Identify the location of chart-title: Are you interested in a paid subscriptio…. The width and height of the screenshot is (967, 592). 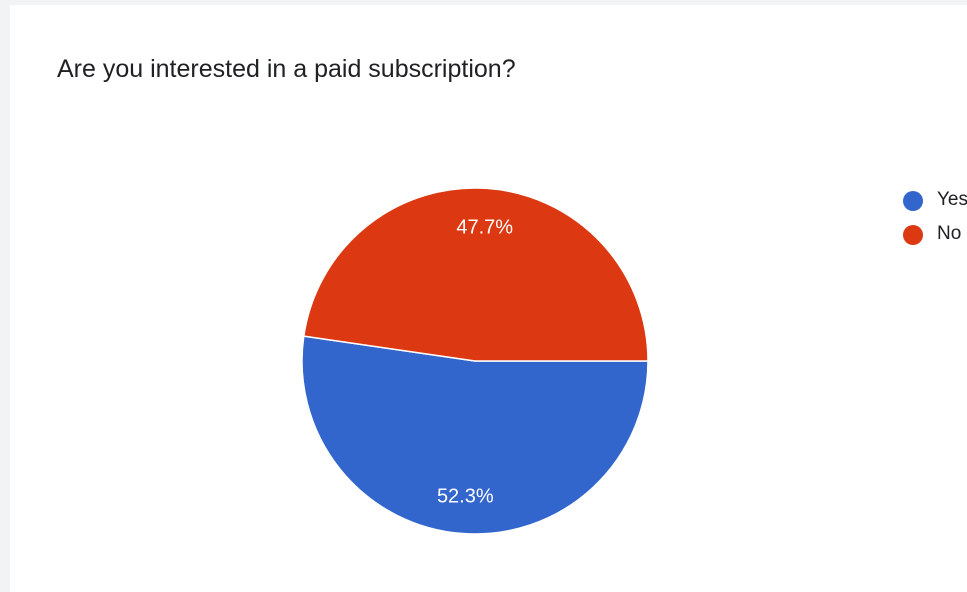
(286, 69).